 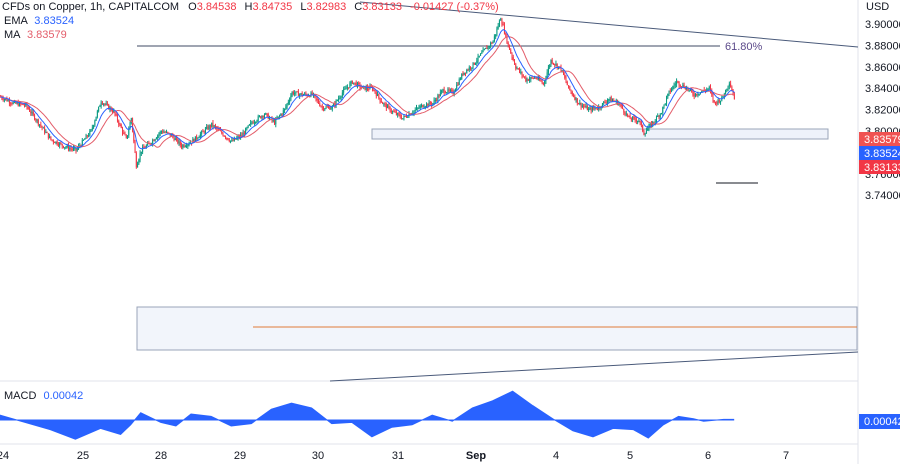 I want to click on currency-label: USD, so click(x=877, y=7).